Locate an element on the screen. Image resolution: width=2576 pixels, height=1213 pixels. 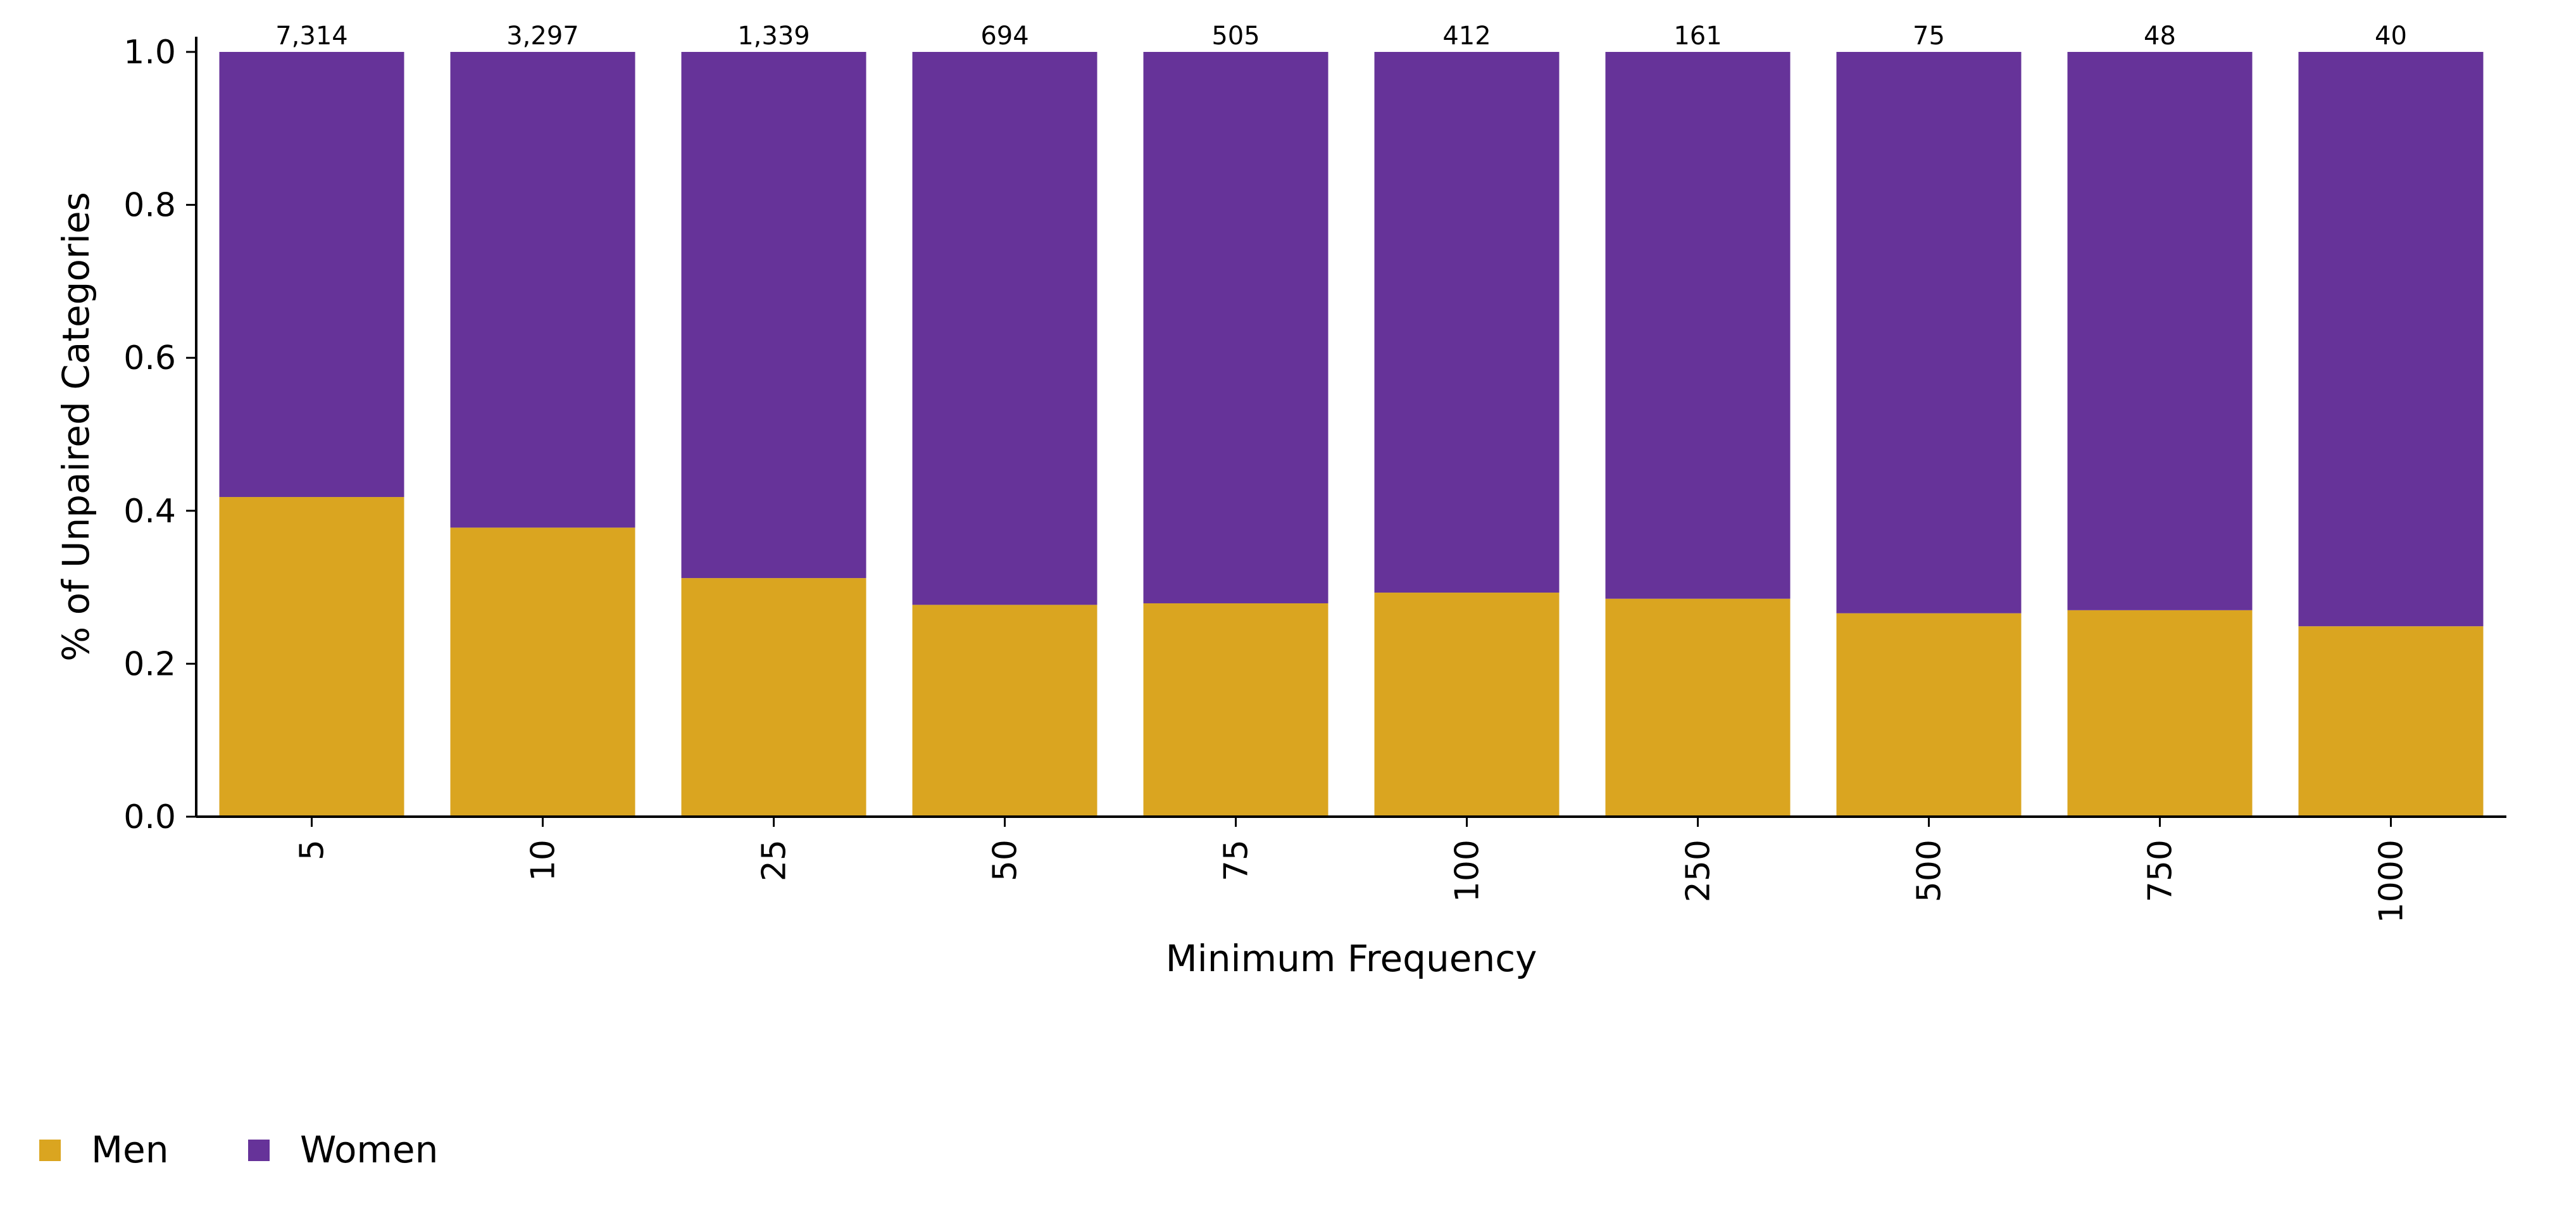
x-tick-label-75: 75 is located at coordinates (1237, 860).